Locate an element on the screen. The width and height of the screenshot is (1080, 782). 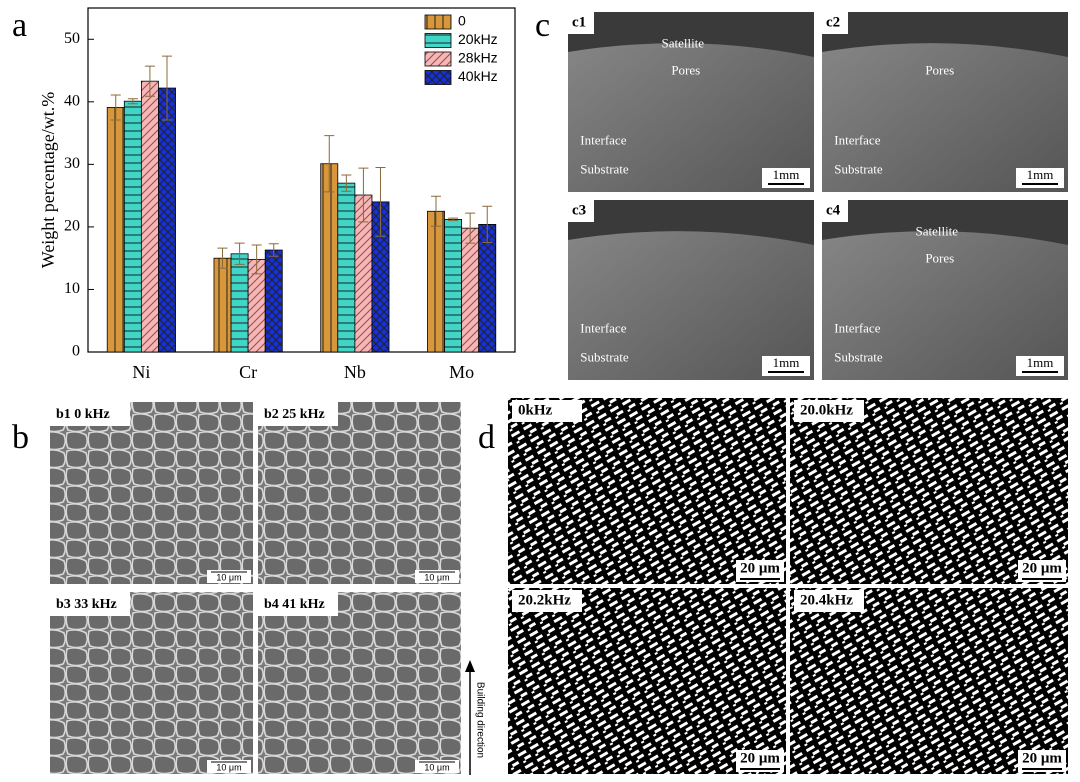
image-label: b2 25 kHz is located at coordinates (294, 414).